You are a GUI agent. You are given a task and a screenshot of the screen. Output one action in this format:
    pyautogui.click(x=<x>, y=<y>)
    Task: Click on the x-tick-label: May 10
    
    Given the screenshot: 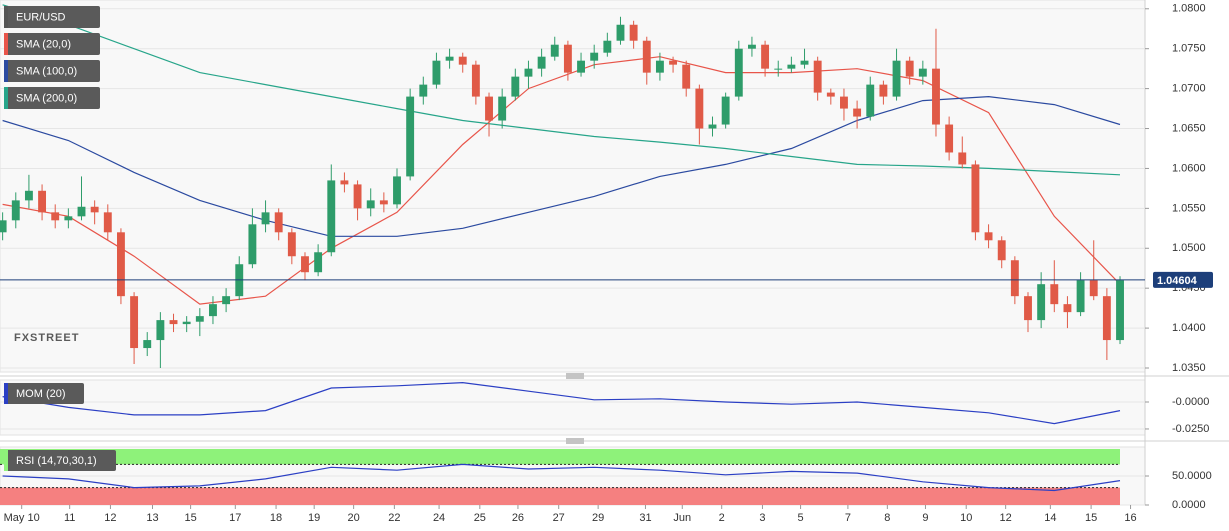 What is the action you would take?
    pyautogui.click(x=22, y=518)
    